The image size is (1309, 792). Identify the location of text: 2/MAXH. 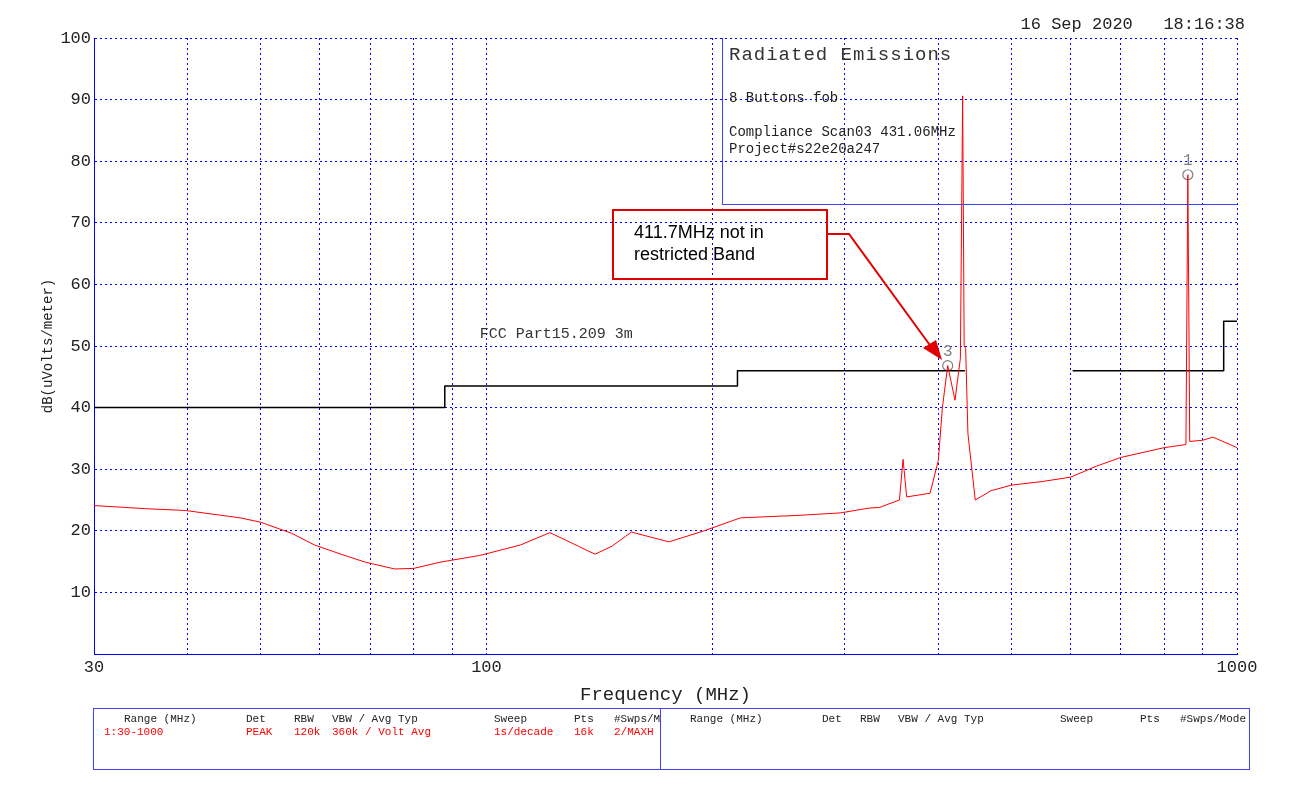
(634, 732).